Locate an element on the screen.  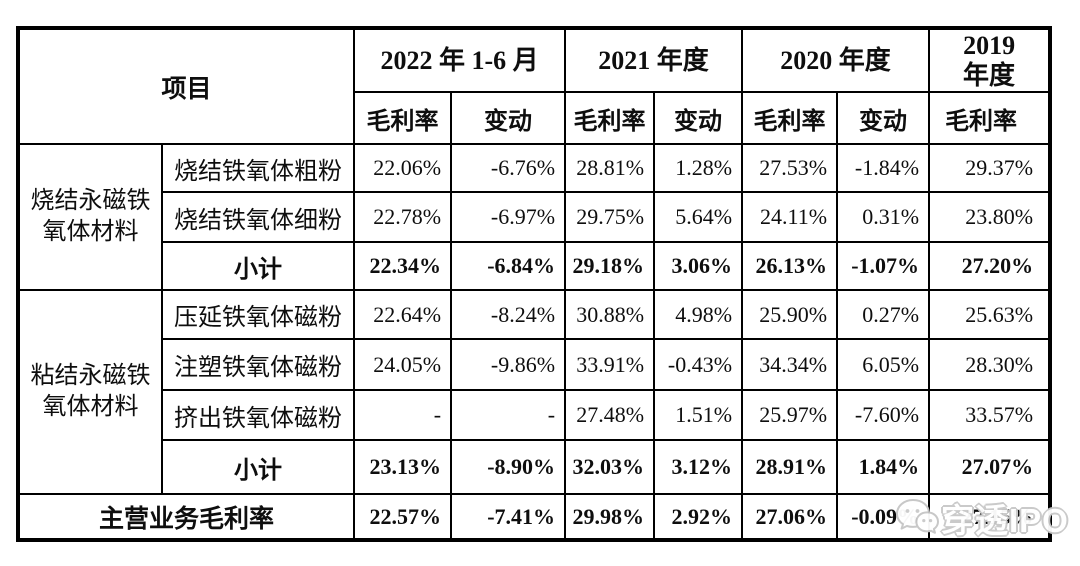
subheader-change-2020: 变动 is located at coordinates (883, 118).